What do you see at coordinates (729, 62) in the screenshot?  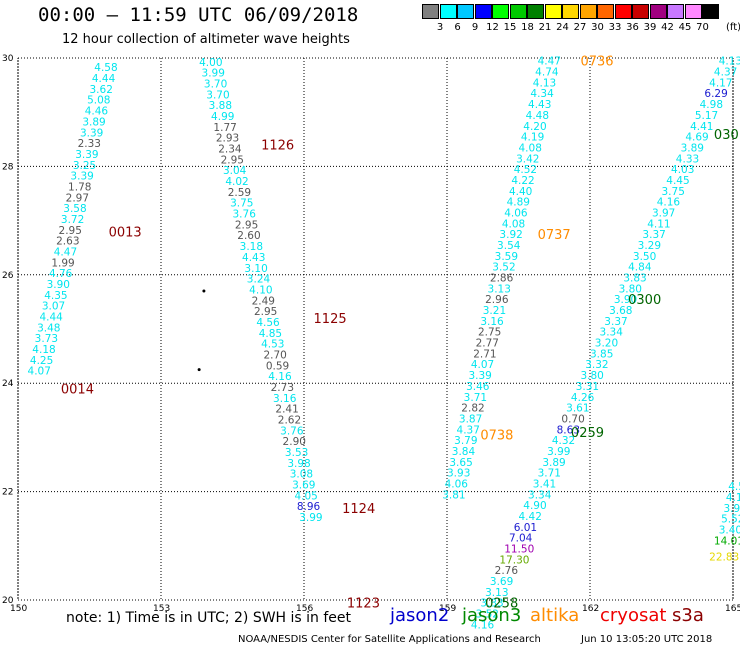 I see `swh-value: 4.13` at bounding box center [729, 62].